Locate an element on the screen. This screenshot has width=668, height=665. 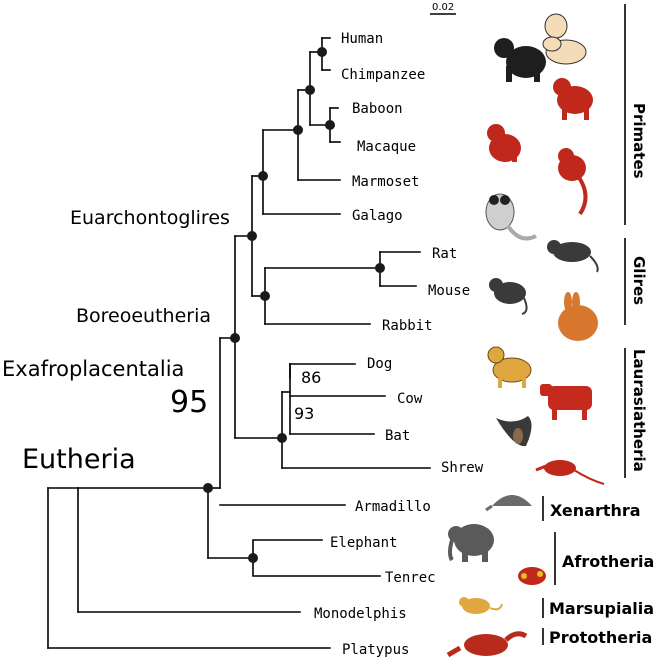
shrew-icon is located at coordinates (570, 472).